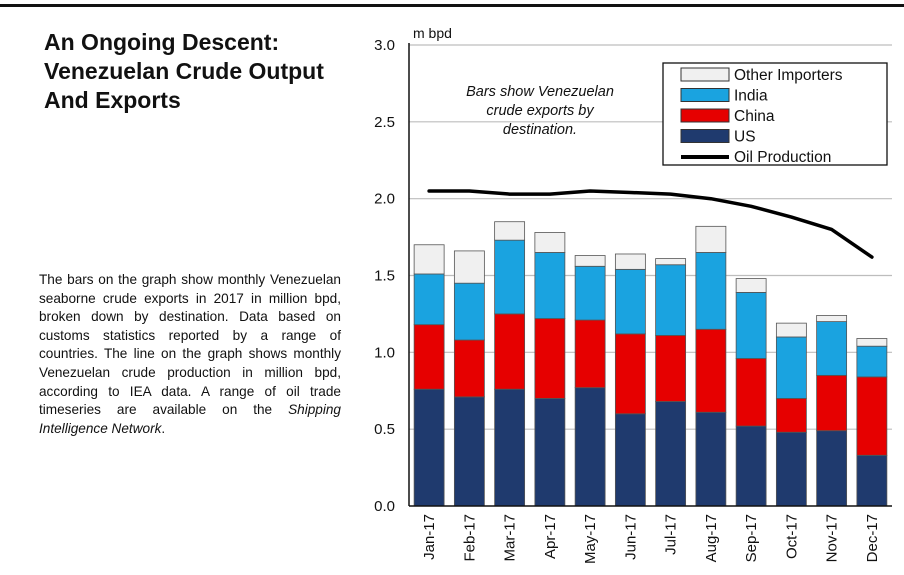  I want to click on y-tick-label: 0.5, so click(384, 429).